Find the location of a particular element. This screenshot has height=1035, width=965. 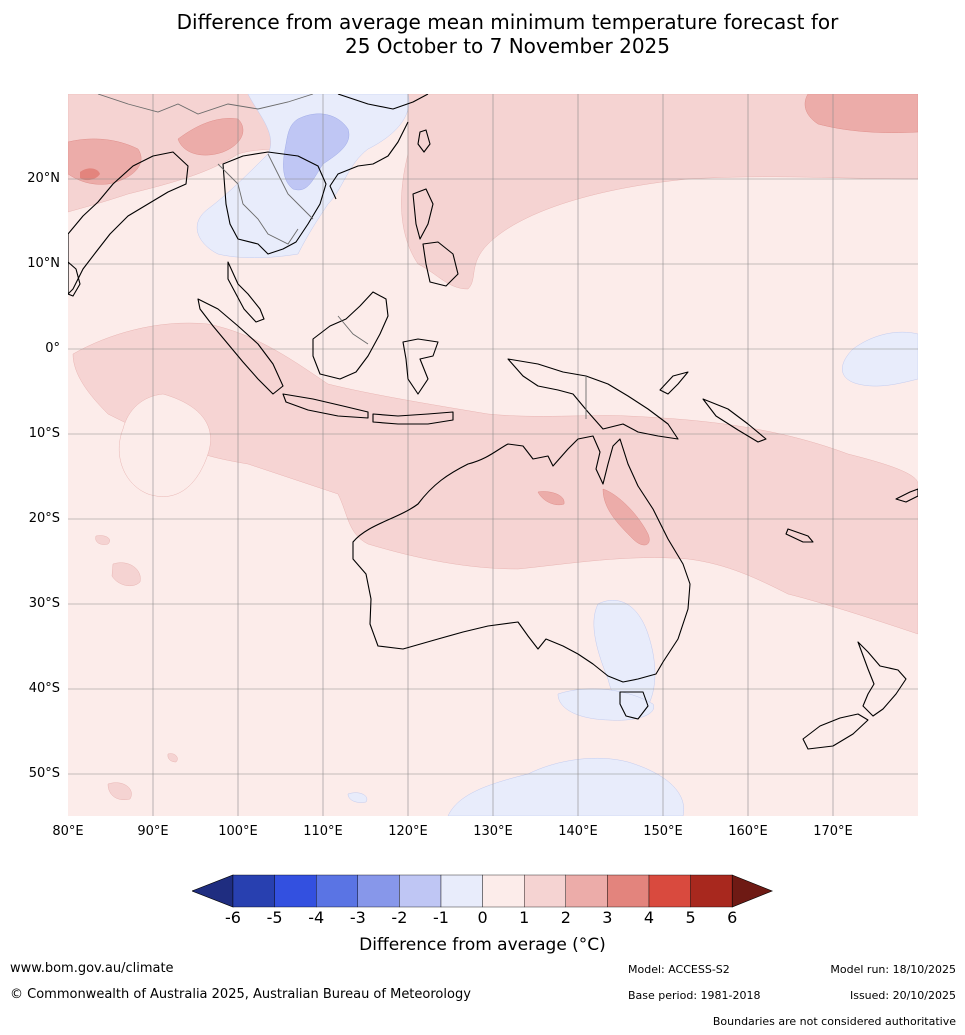

colorbar-tick-label: 6 is located at coordinates (732, 917).